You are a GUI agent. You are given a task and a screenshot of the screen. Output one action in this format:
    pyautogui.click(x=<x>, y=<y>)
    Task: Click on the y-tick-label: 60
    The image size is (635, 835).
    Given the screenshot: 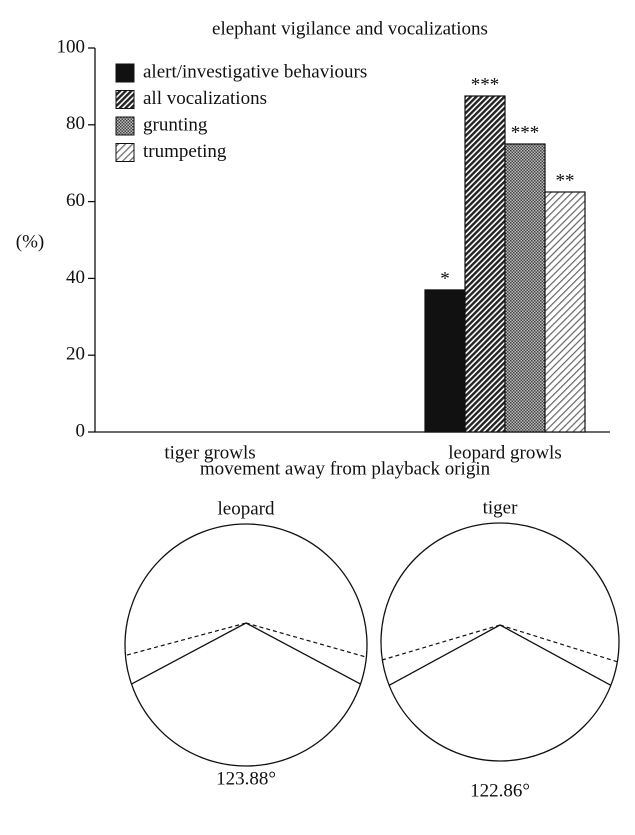 What is the action you would take?
    pyautogui.click(x=75, y=200)
    